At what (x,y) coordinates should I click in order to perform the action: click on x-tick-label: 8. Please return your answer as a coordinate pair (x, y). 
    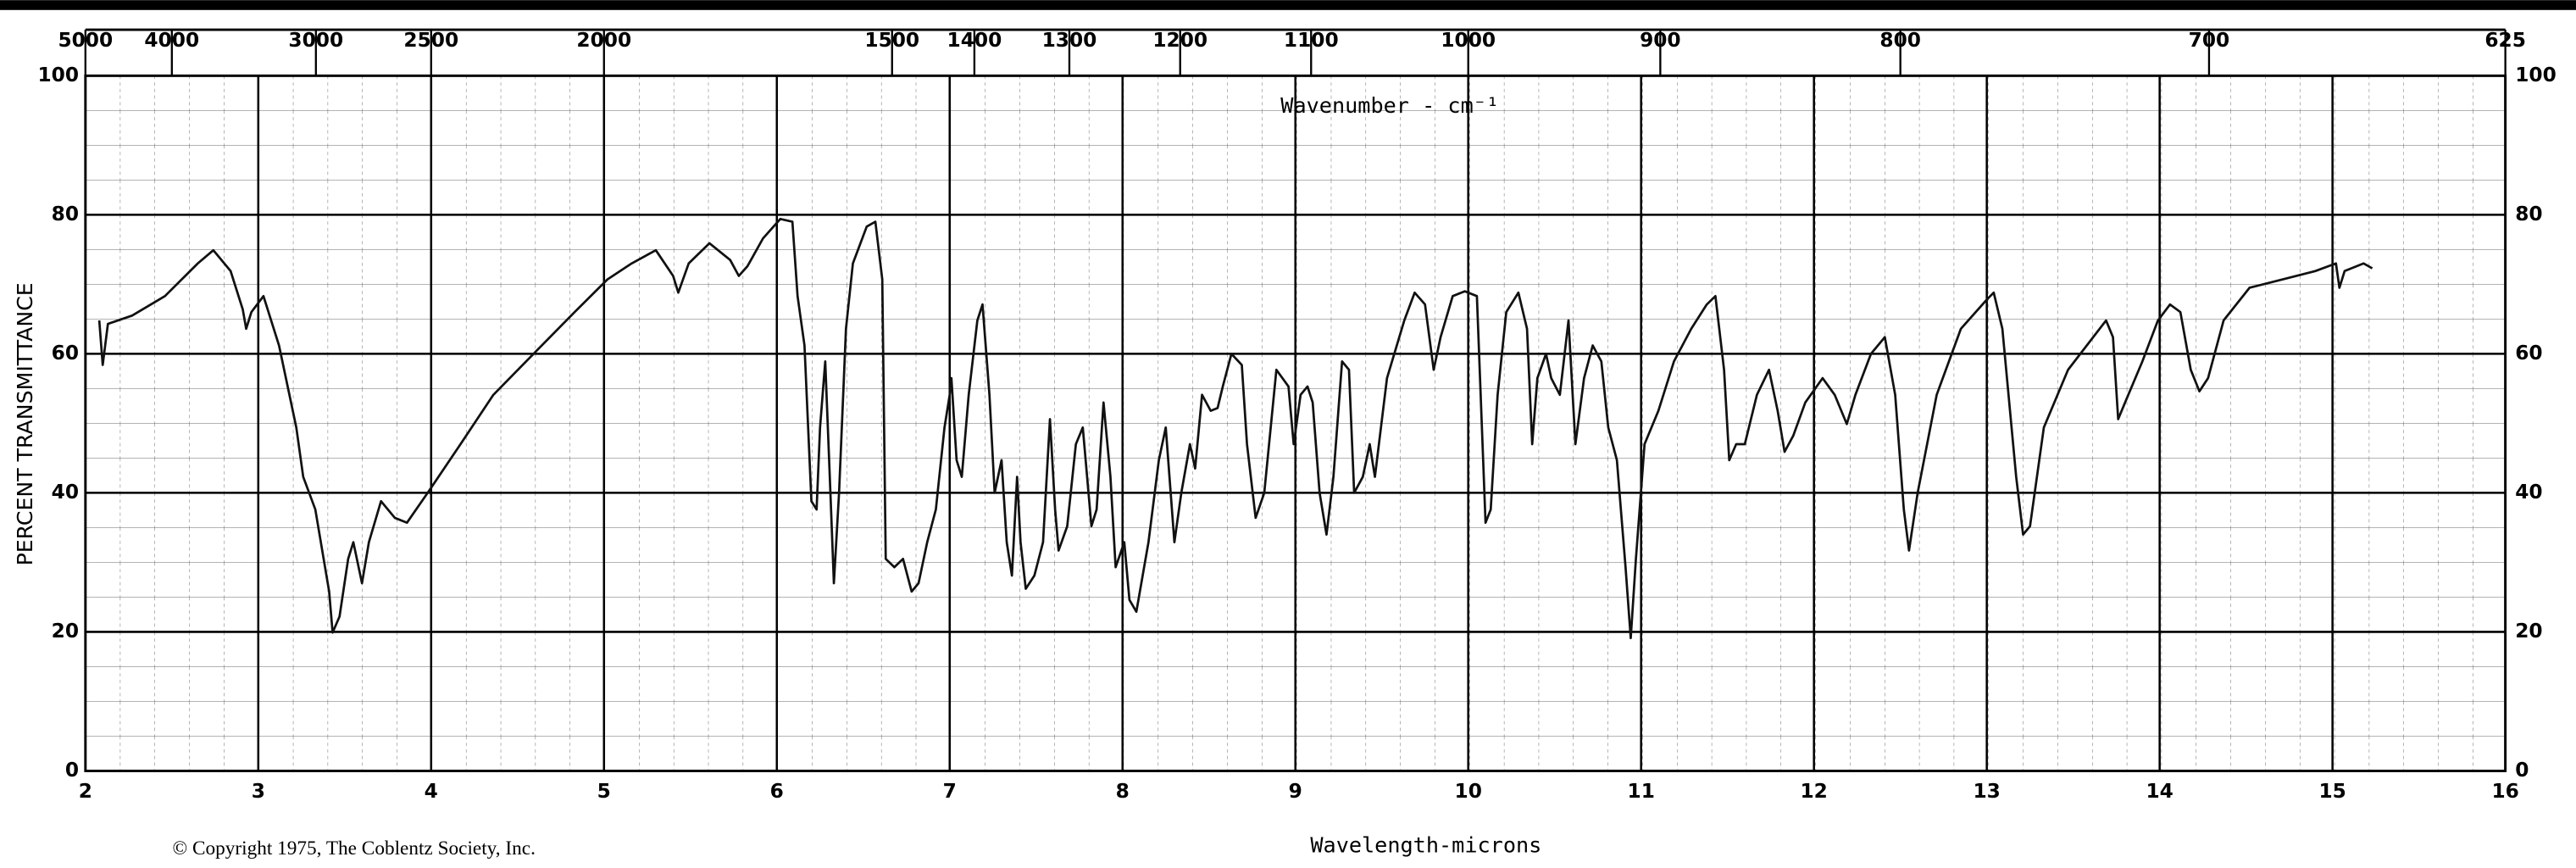
    Looking at the image, I should click on (1123, 791).